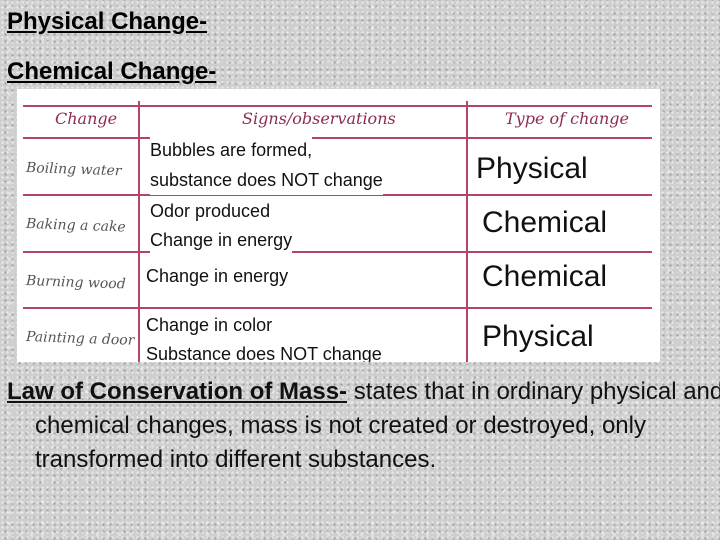 This screenshot has height=540, width=720. Describe the element at coordinates (73, 170) in the screenshot. I see `row-label-boiling-water: Boiling water` at that location.